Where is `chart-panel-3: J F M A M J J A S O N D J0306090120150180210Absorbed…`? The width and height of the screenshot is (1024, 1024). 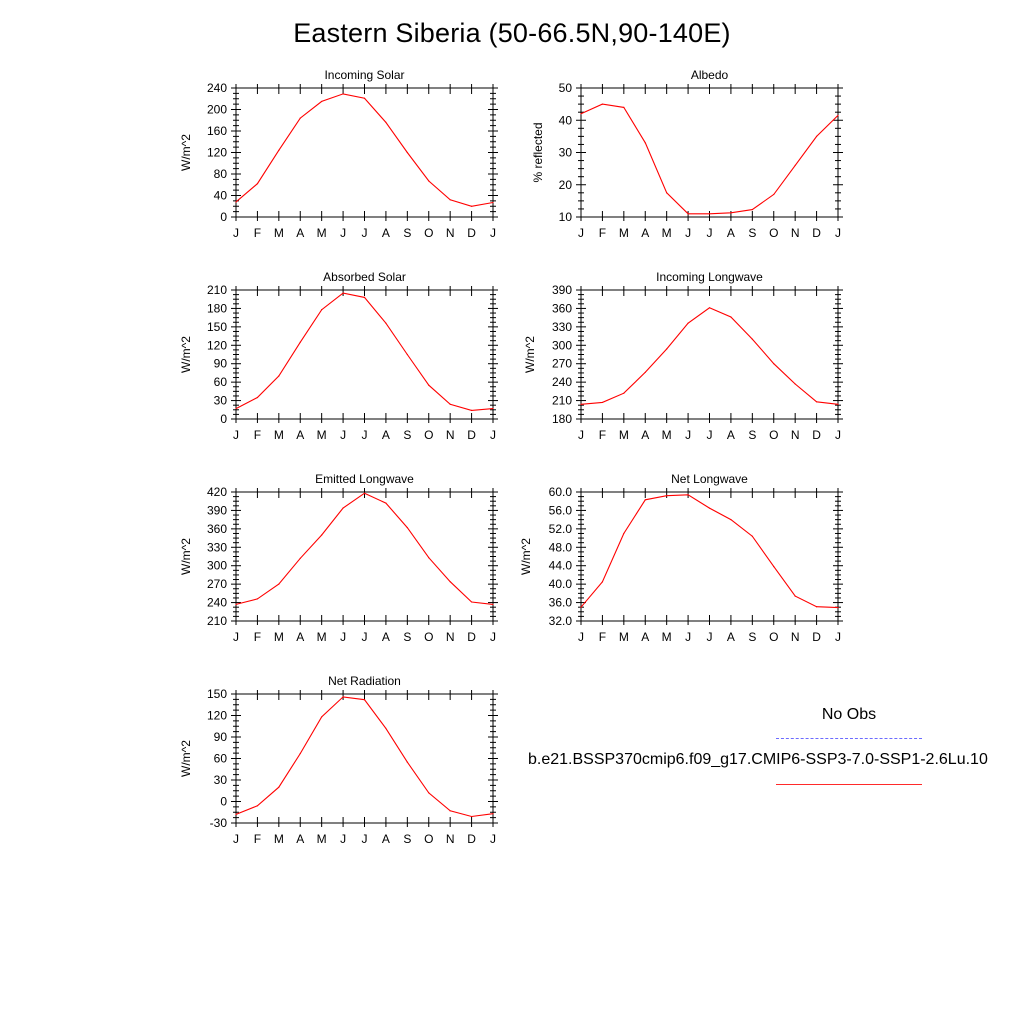
chart-panel-3: J F M A M J J A S O N D J0306090120150180210Absorbed… is located at coordinates (338, 356).